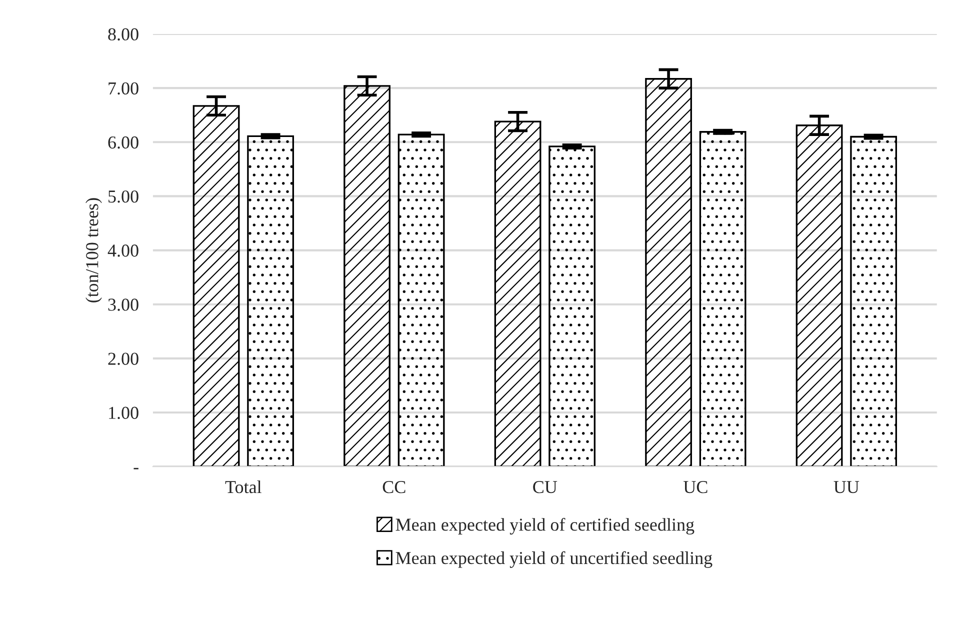 This screenshot has height=618, width=956. What do you see at coordinates (123, 250) in the screenshot?
I see `y-tick-label: 4.00` at bounding box center [123, 250].